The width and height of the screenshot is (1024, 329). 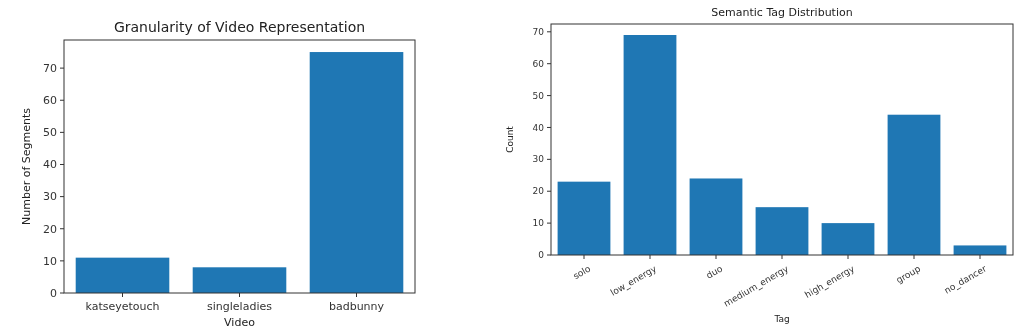 I want to click on x-tick-label: solo, so click(x=582, y=272).